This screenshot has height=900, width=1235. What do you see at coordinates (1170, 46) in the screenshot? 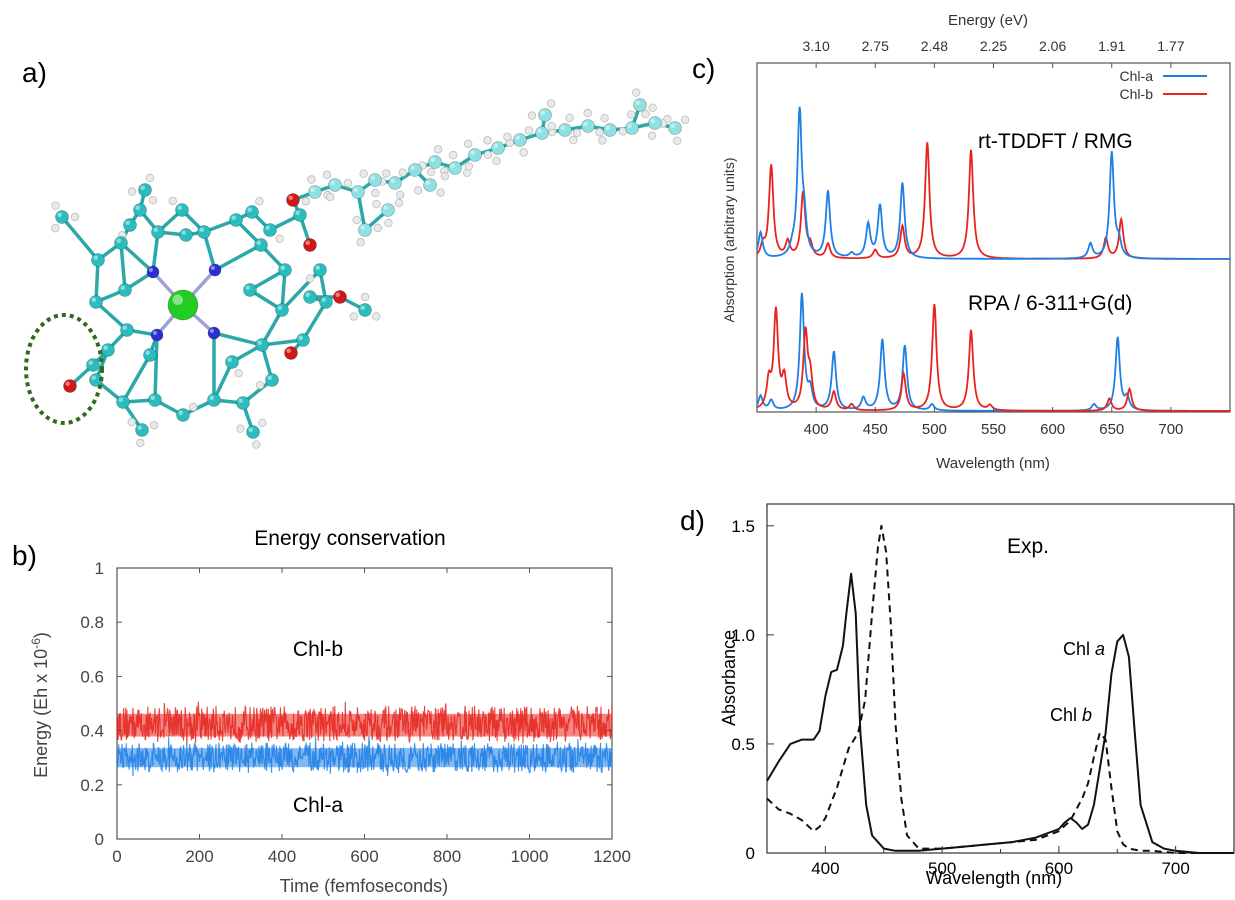
I see `chart-c-top-tick-label: 1.77` at bounding box center [1170, 46].